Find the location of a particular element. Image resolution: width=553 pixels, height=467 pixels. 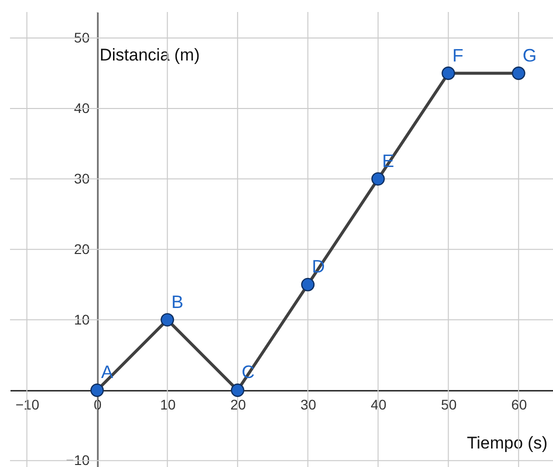

x-axis-title: Tiempo (s) is located at coordinates (507, 443).